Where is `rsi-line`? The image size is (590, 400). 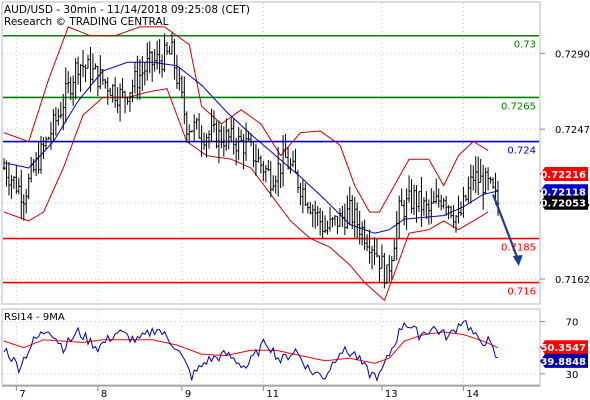
rsi-line is located at coordinates (251, 351).